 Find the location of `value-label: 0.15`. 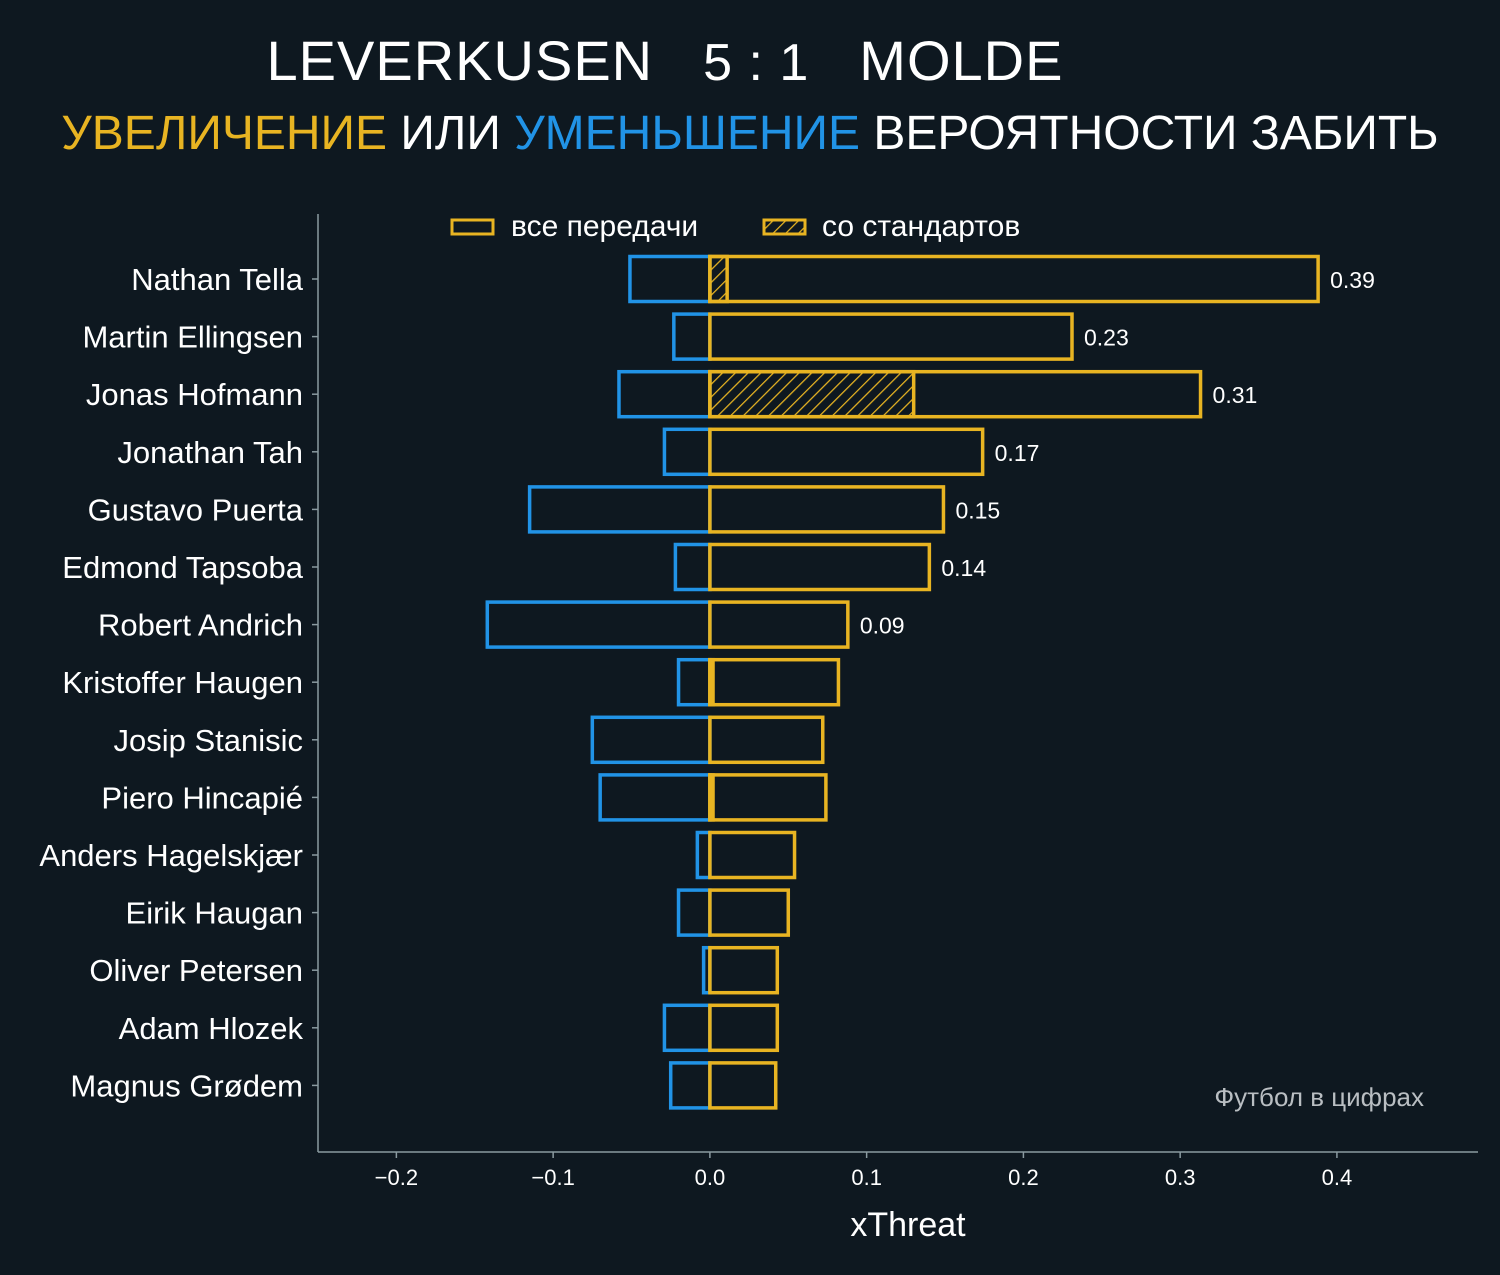

value-label: 0.15 is located at coordinates (977, 510).